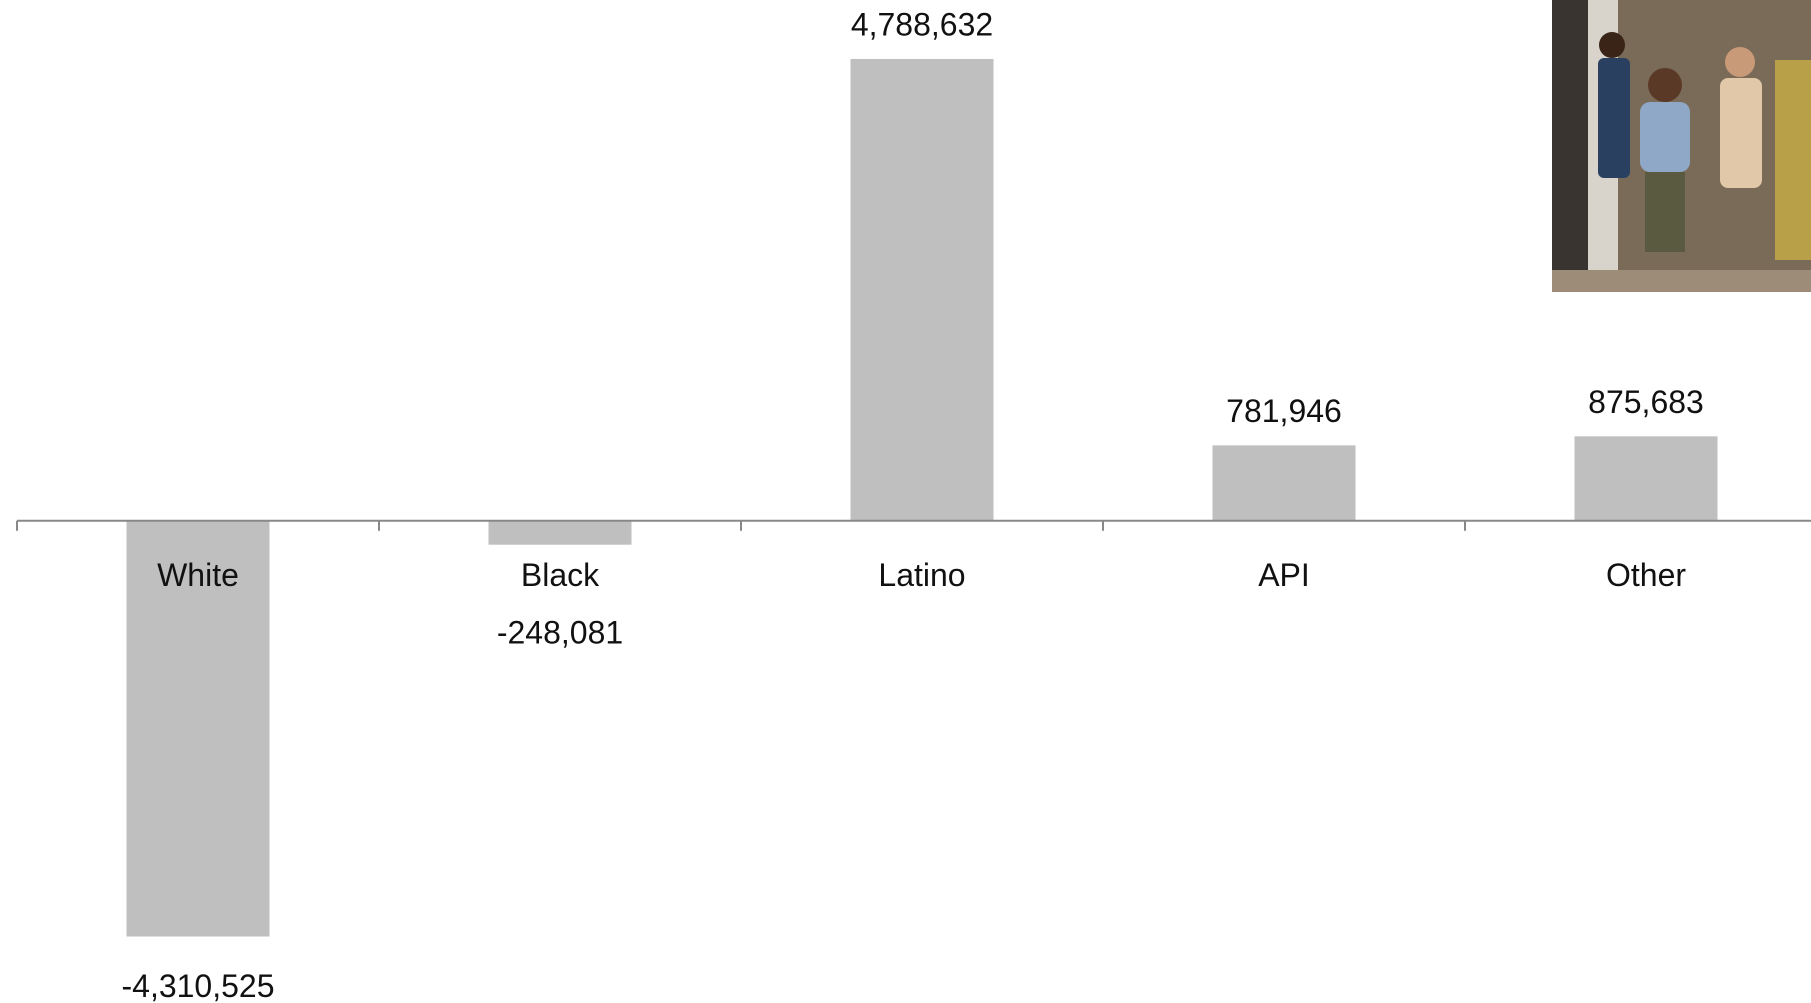 The width and height of the screenshot is (1811, 1003). I want to click on value-label: 875,683, so click(1646, 402).